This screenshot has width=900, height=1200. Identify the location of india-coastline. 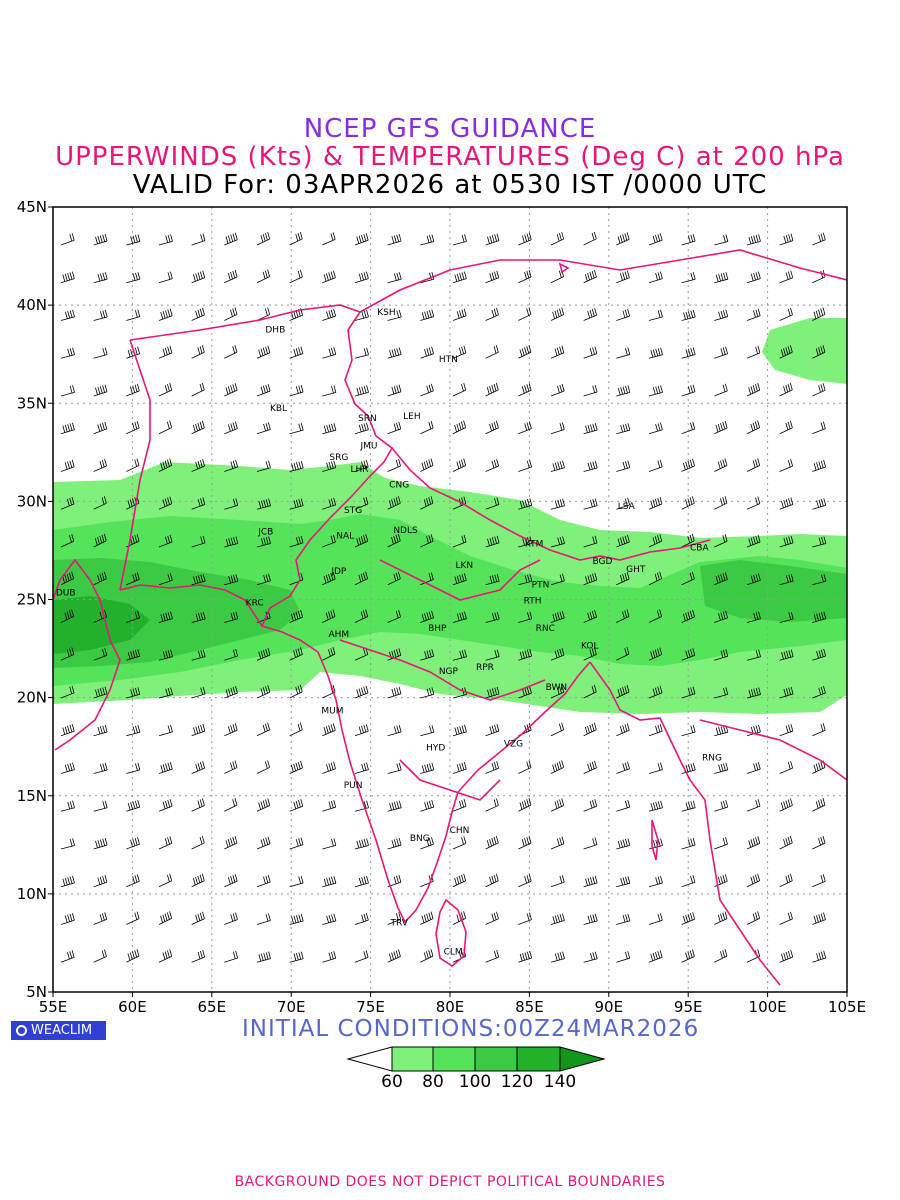
(454, 787).